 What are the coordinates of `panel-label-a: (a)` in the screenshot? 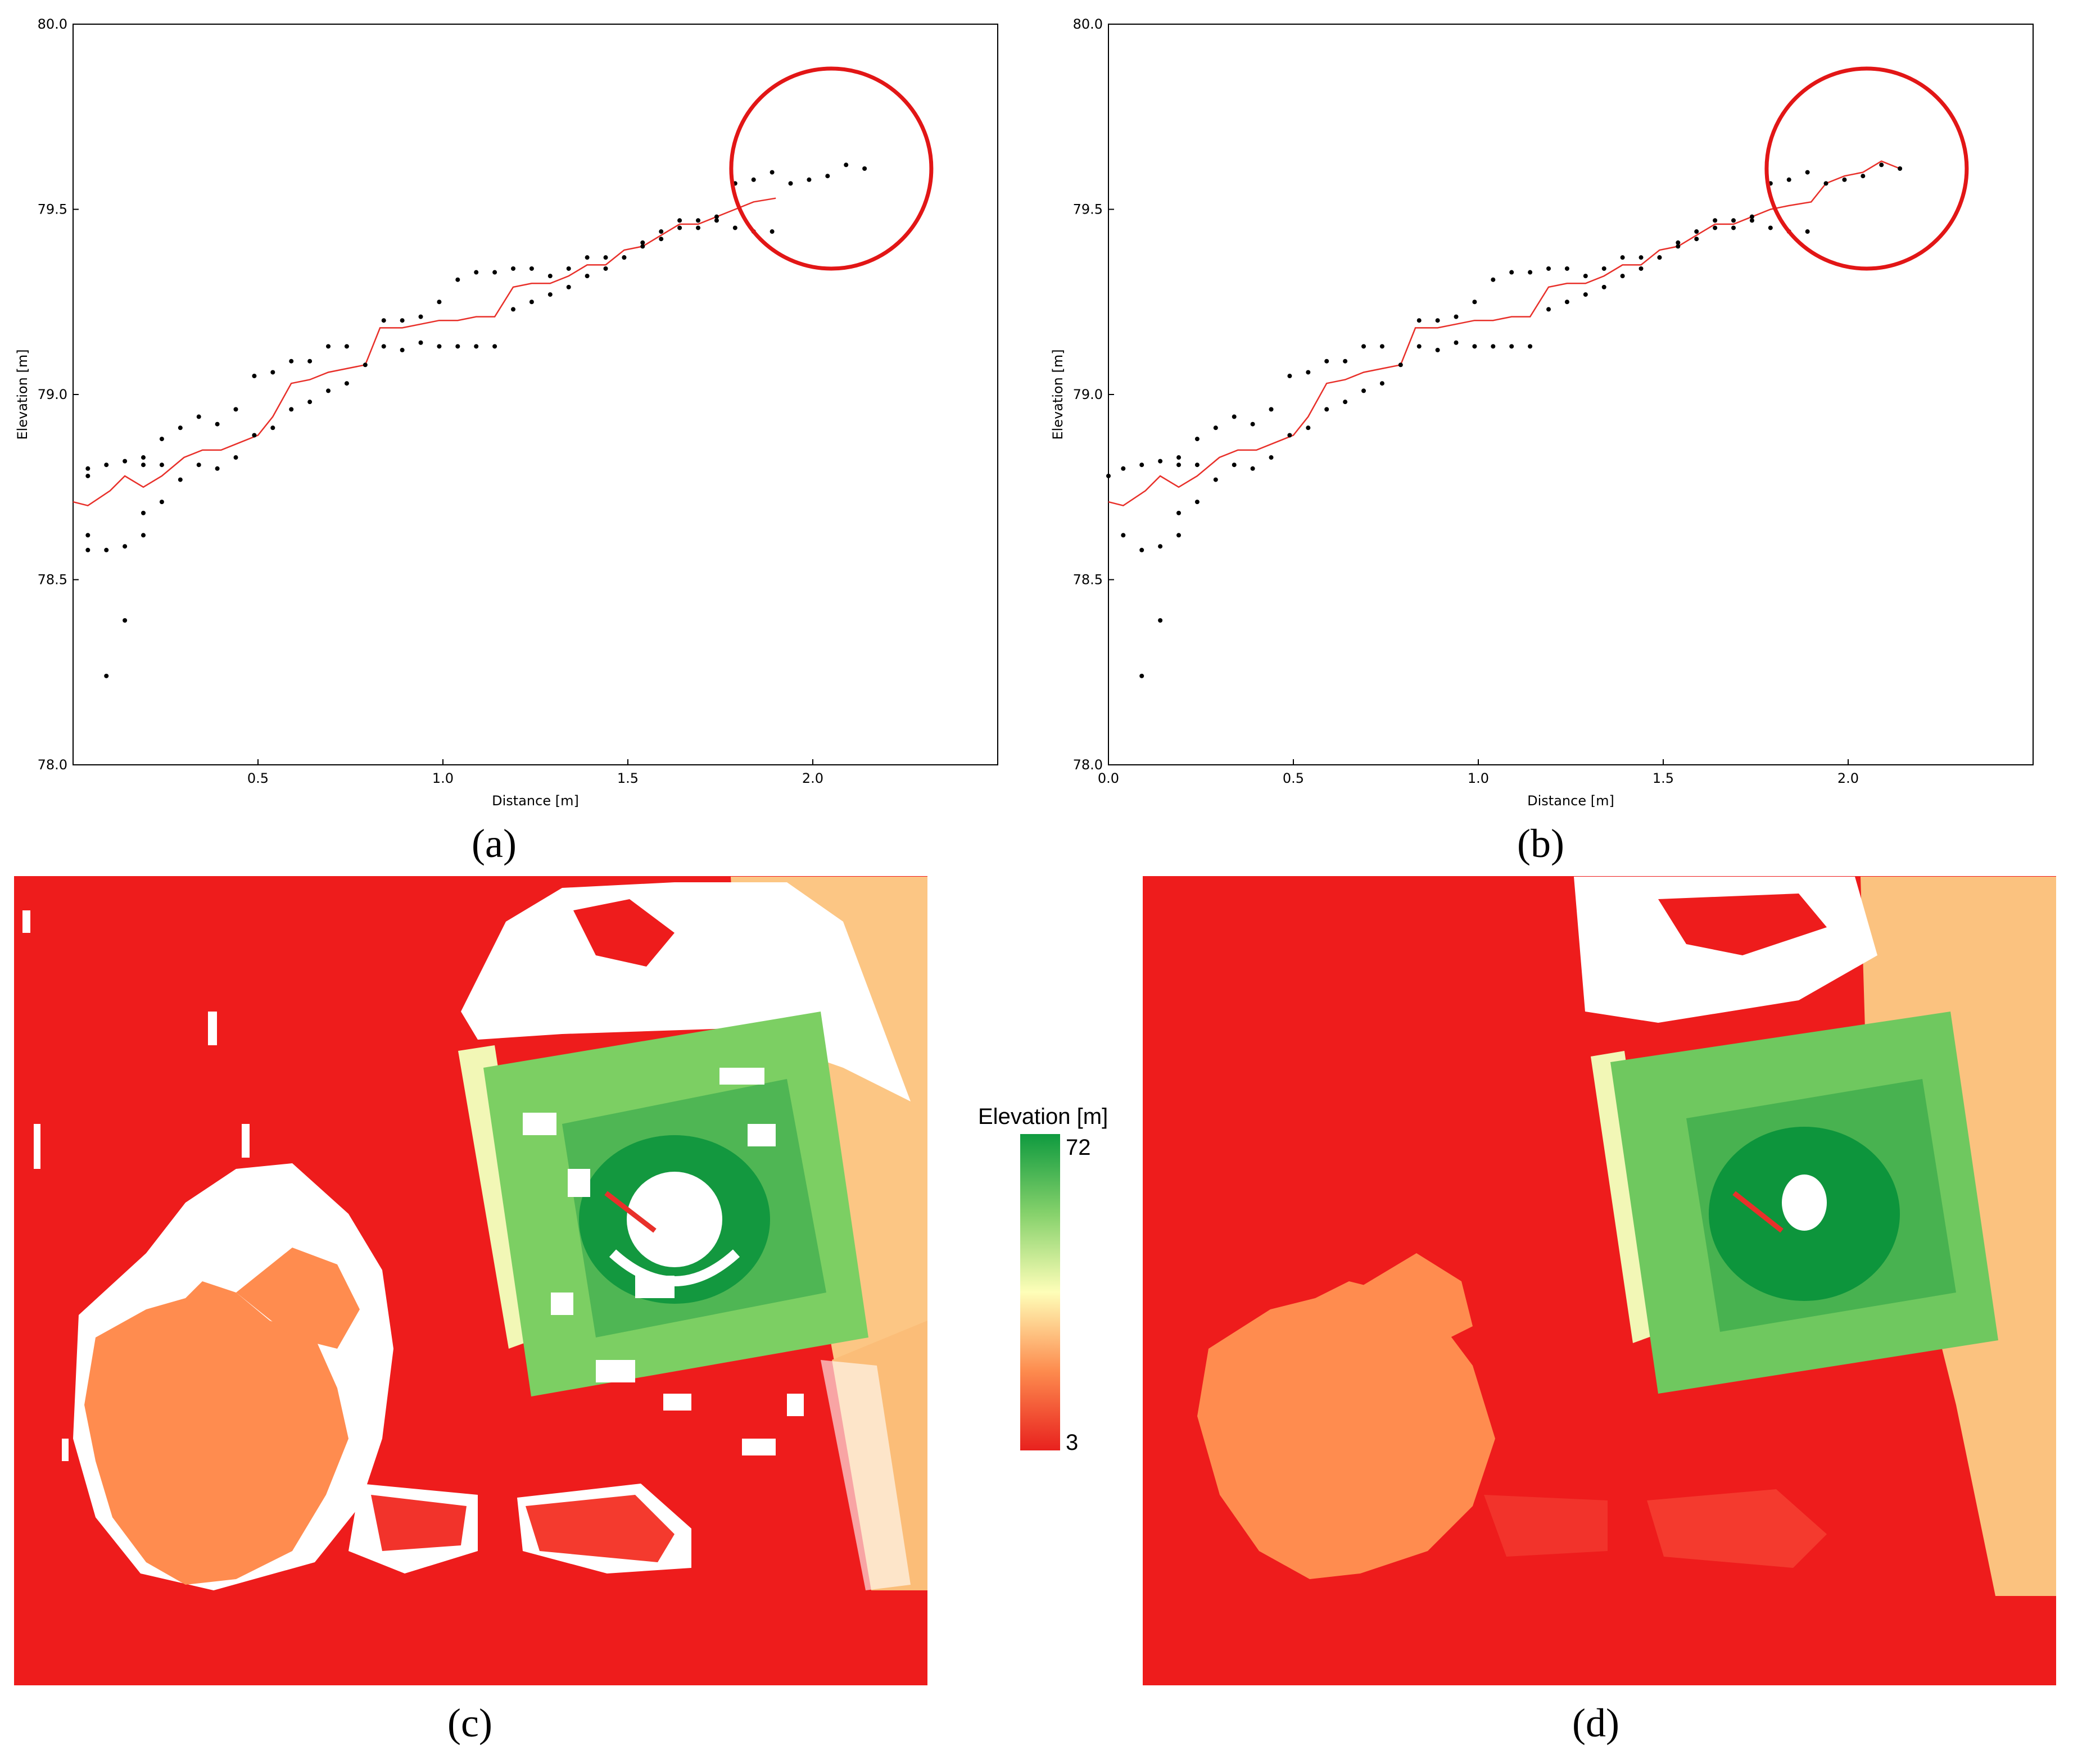 It's located at (494, 843).